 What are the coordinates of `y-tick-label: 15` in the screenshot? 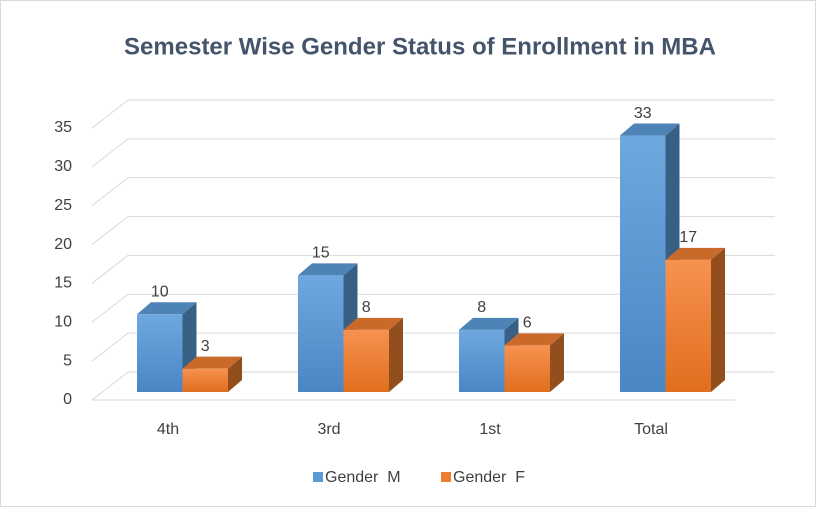 It's located at (63, 283).